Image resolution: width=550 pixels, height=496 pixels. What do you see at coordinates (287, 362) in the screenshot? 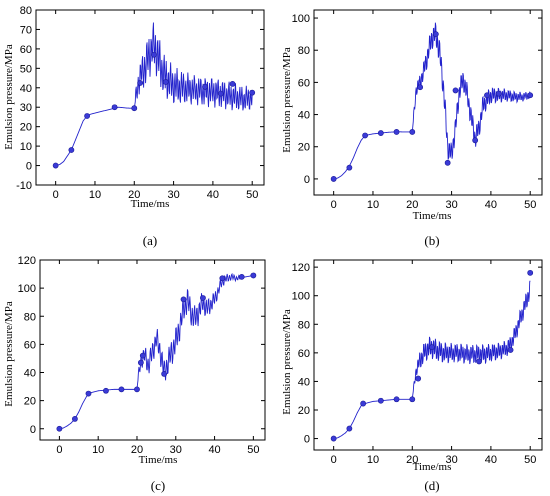
I see `y-axis-title-d: Emulsion pressure/MPa` at bounding box center [287, 362].